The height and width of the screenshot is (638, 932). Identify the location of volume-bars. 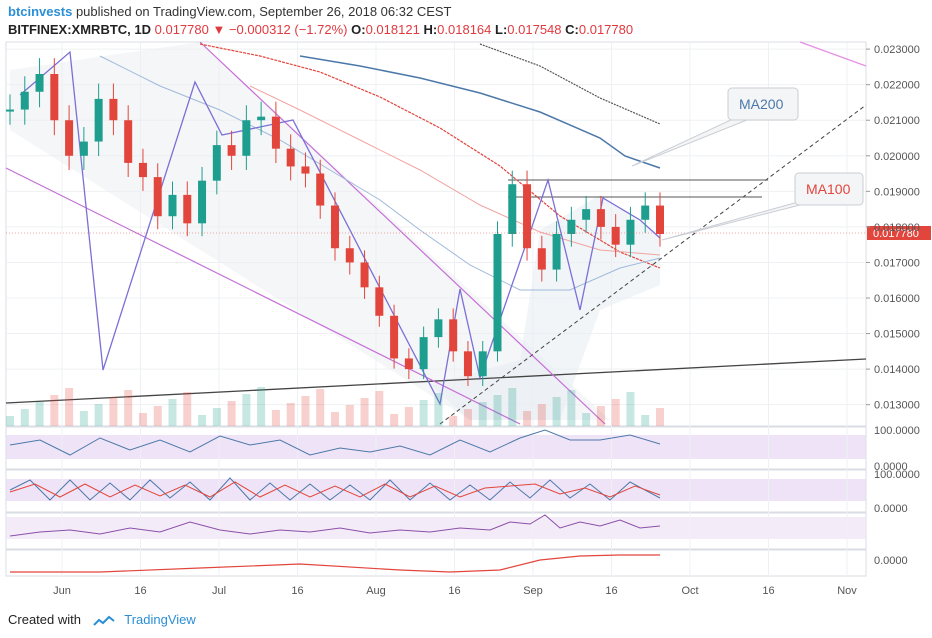
(335, 406).